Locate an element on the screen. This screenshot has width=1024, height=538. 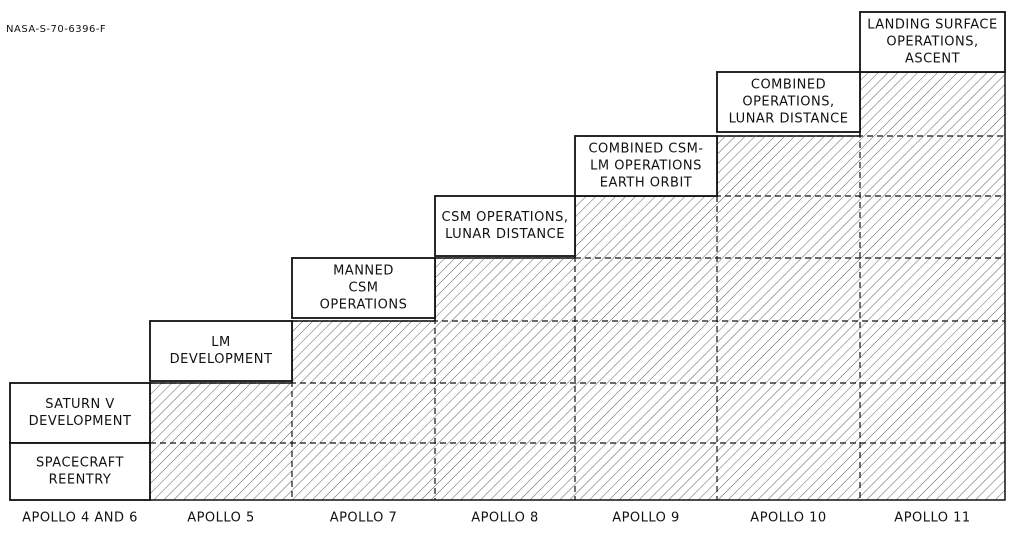
stage-text: COMBINED is located at coordinates (788, 85).